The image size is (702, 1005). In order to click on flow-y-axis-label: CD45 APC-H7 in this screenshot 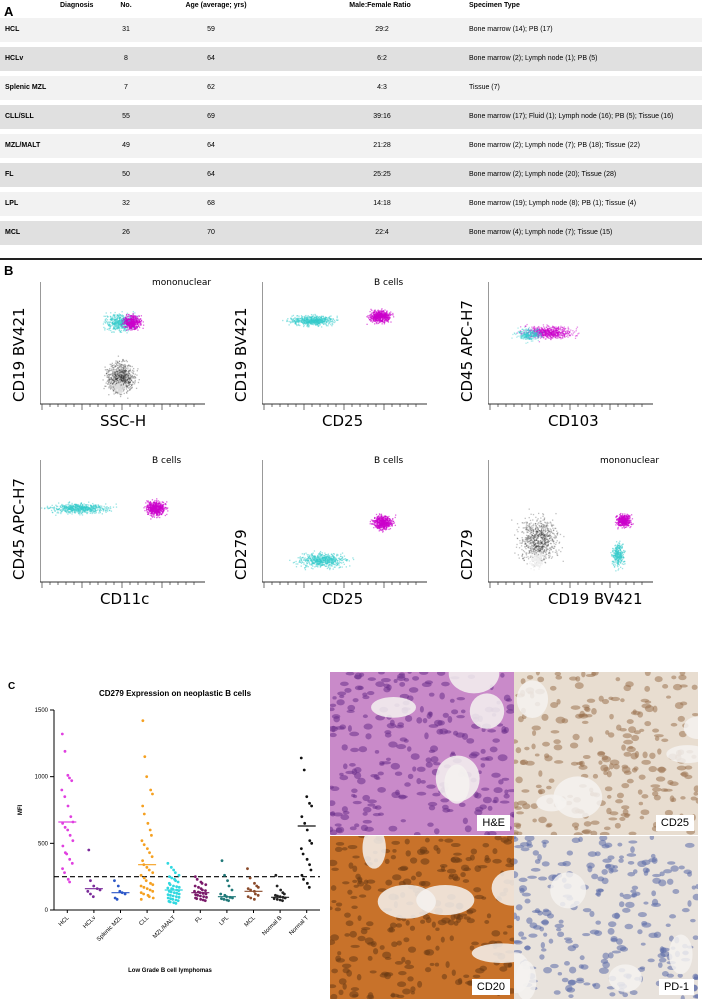, I will do `click(19, 529)`.